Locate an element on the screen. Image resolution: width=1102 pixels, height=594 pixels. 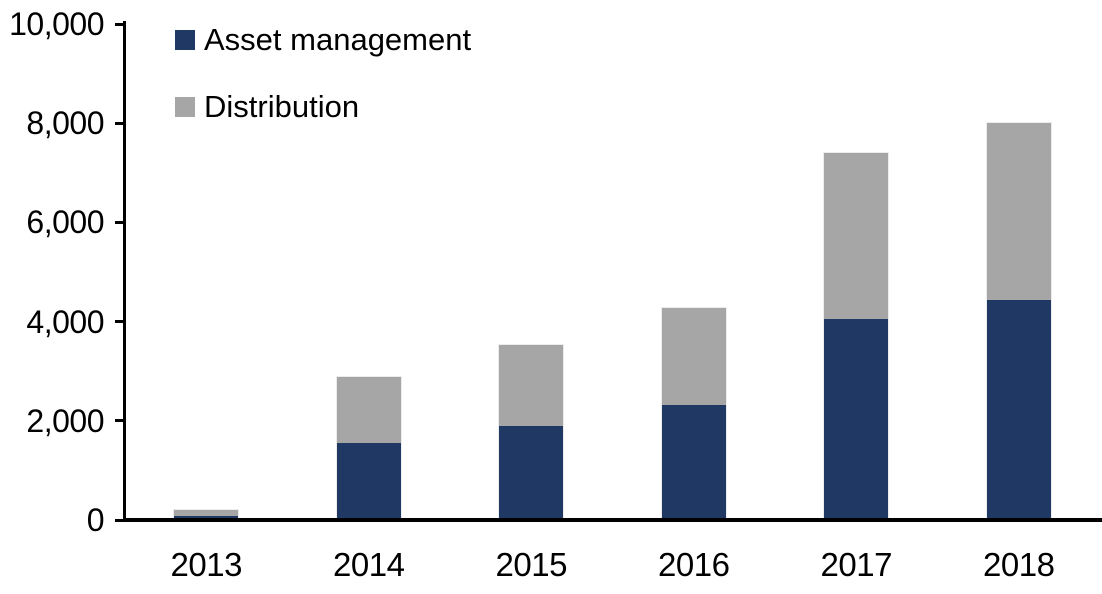
x-tick-label-2013: 2013 is located at coordinates (206, 564).